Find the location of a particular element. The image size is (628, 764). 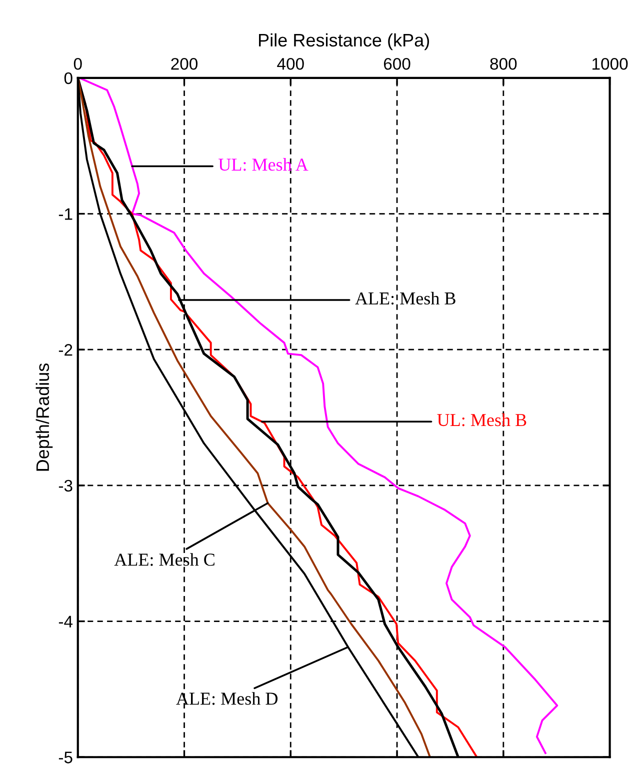

text: UL: Mesh A is located at coordinates (263, 164).